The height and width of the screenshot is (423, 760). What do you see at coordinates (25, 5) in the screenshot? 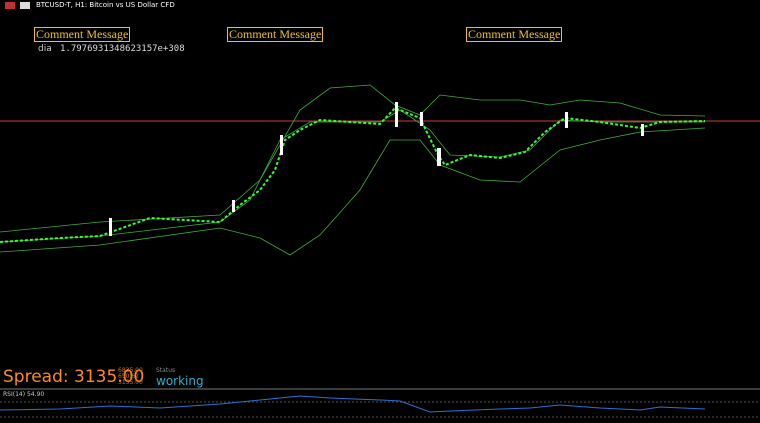
I see `chart-icon` at bounding box center [25, 5].